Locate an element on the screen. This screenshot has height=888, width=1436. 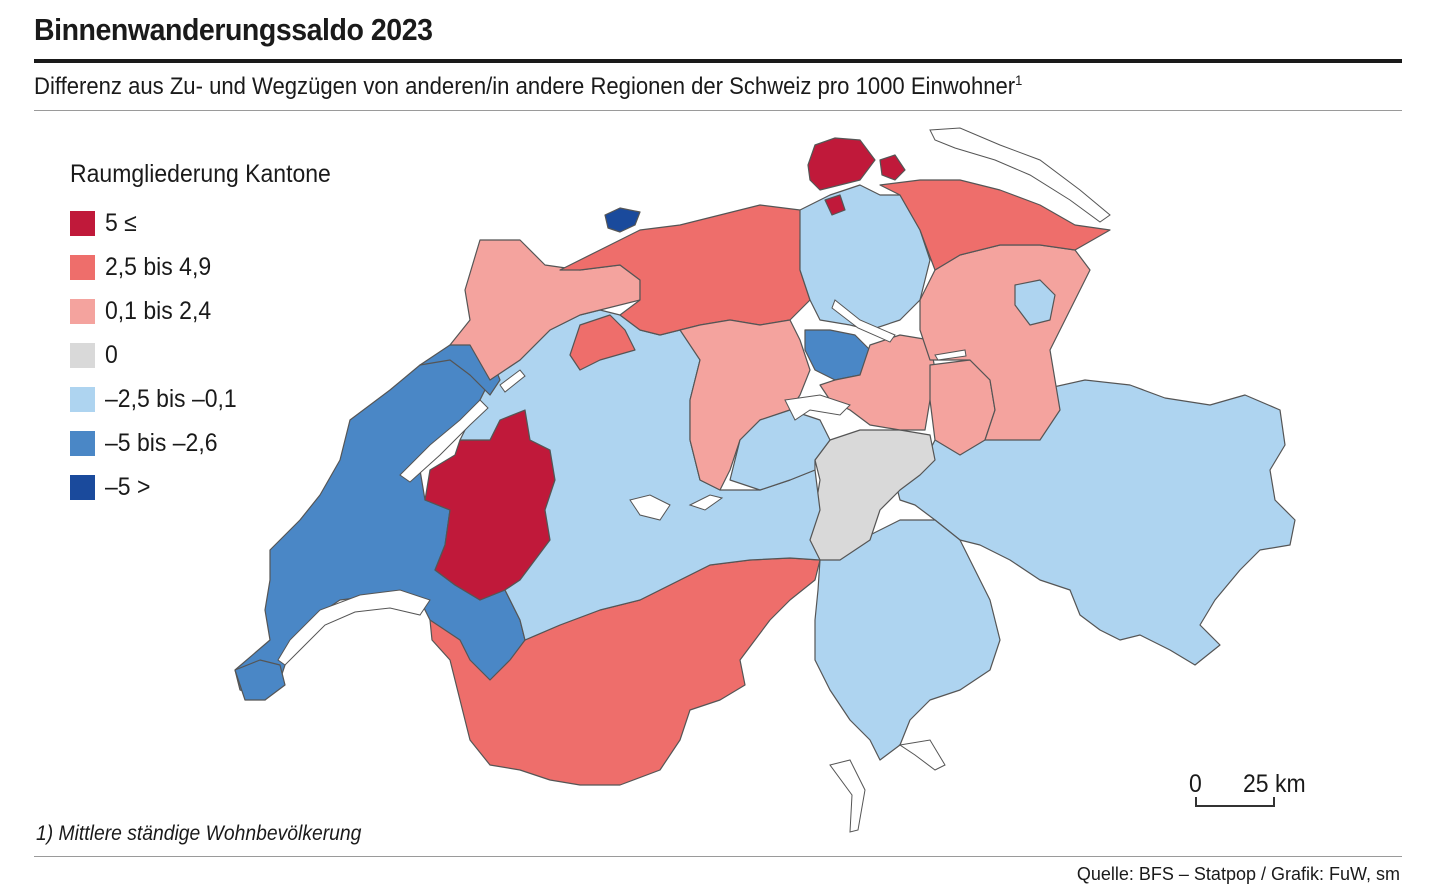
legend-item: –5 > is located at coordinates (212, 487).